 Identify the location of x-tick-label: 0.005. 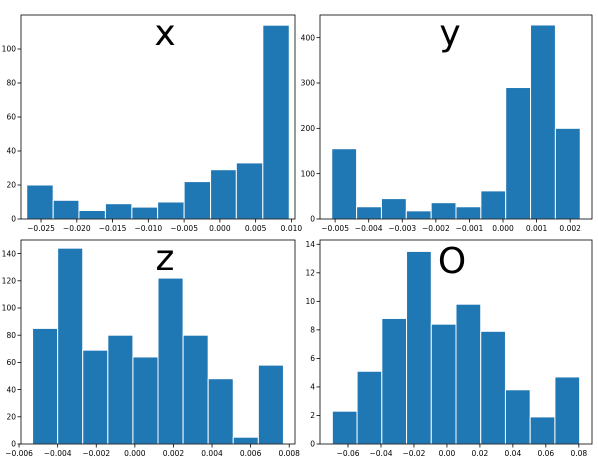
(256, 228).